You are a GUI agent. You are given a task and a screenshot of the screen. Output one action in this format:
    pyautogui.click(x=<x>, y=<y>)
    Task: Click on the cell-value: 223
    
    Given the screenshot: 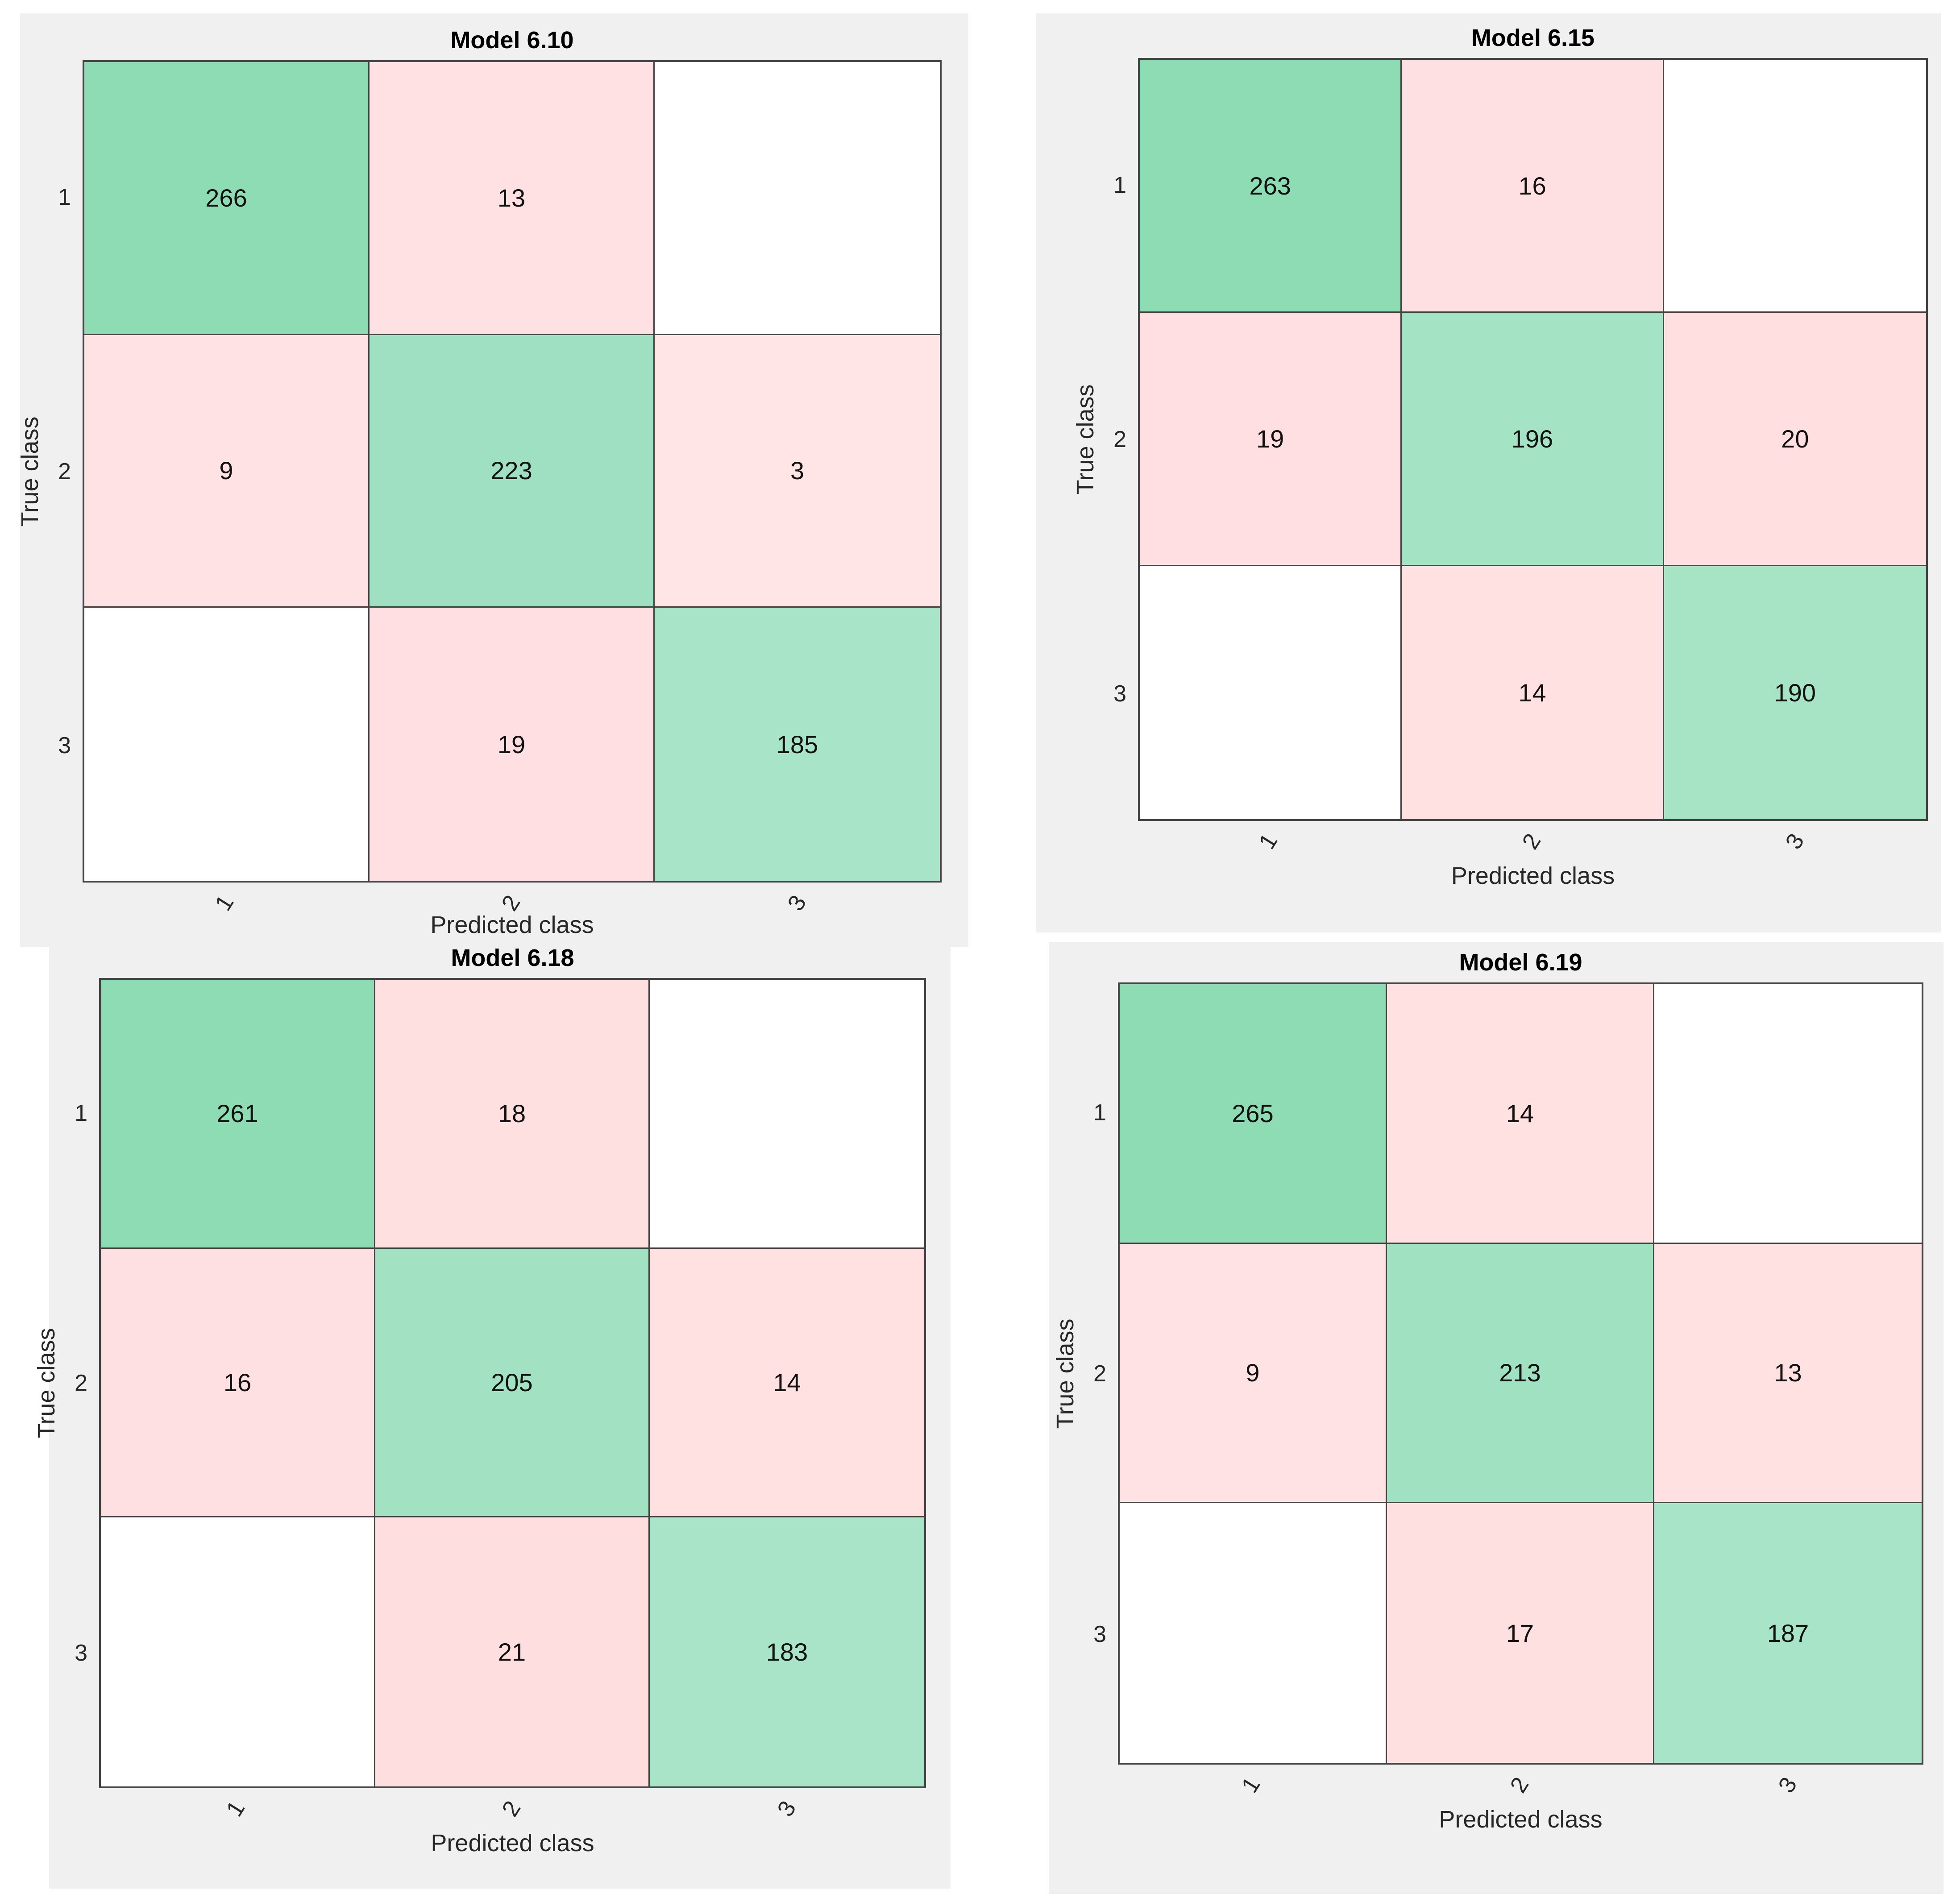 What is the action you would take?
    pyautogui.click(x=511, y=470)
    